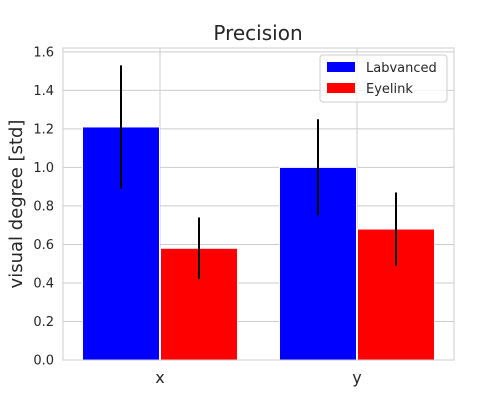 The image size is (504, 404). I want to click on y-tick-label: 0.8, so click(43, 206).